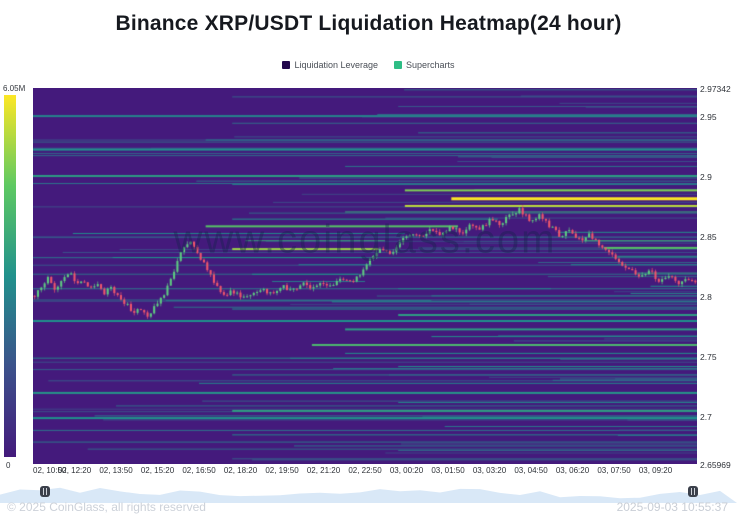  Describe the element at coordinates (199, 470) in the screenshot. I see `x-axis-label: 02, 16:50` at that location.